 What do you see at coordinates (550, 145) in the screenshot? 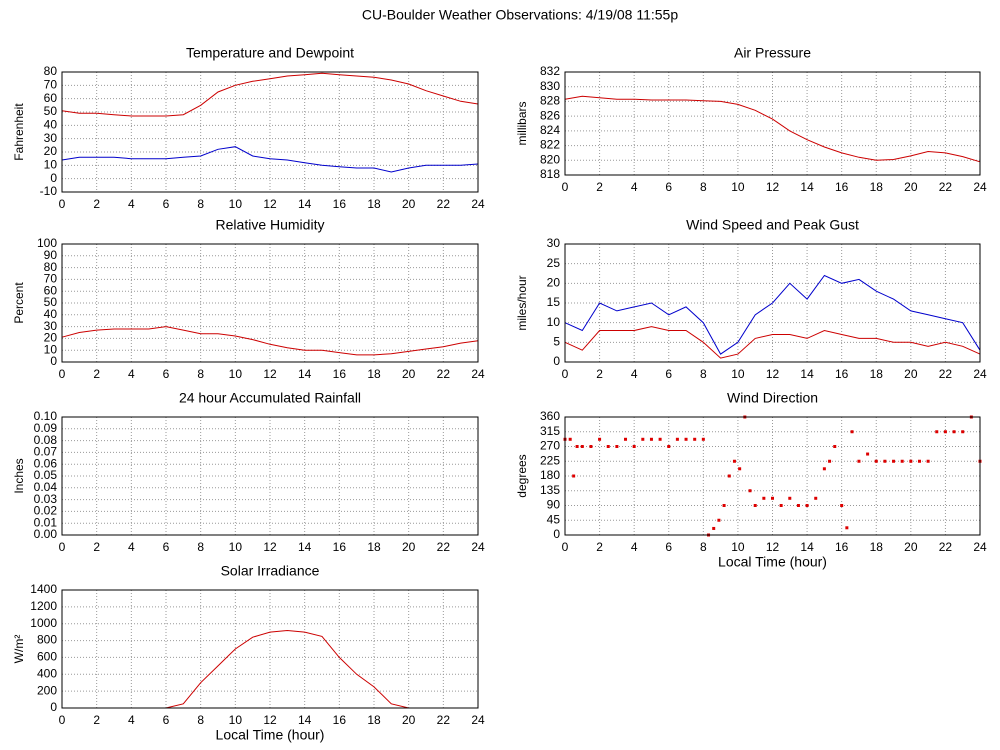
I see `y-tick-label: 822` at bounding box center [550, 145].